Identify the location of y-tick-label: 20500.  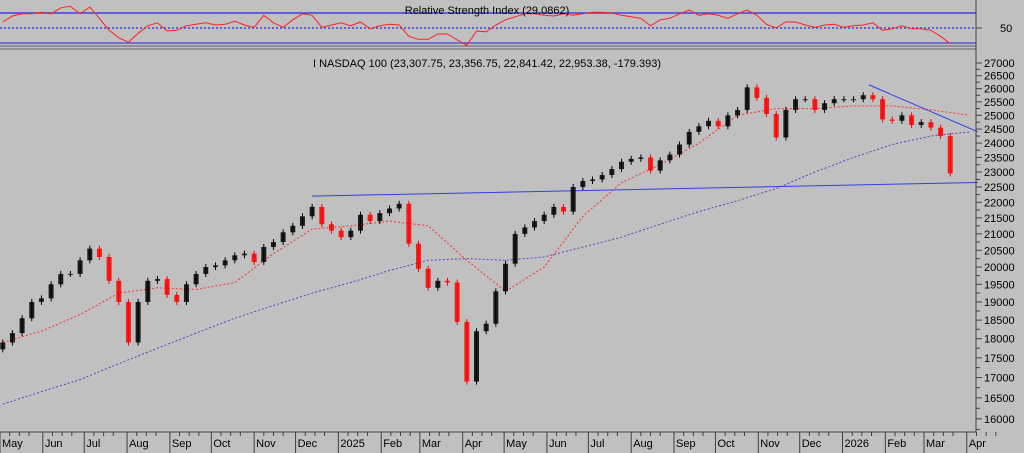
(999, 251).